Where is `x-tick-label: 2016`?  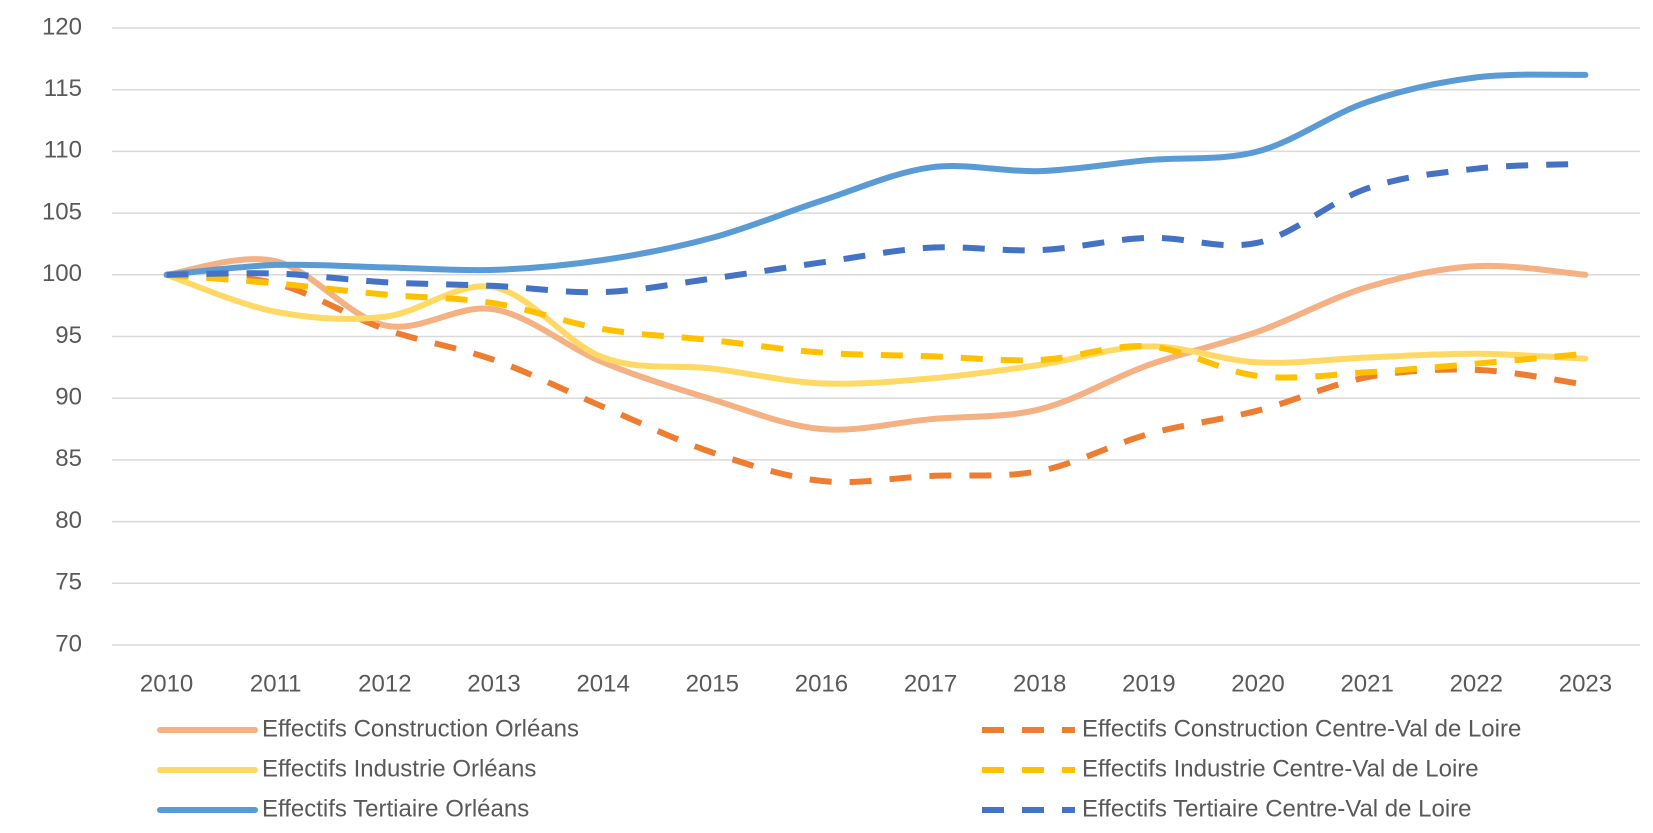
x-tick-label: 2016 is located at coordinates (821, 683).